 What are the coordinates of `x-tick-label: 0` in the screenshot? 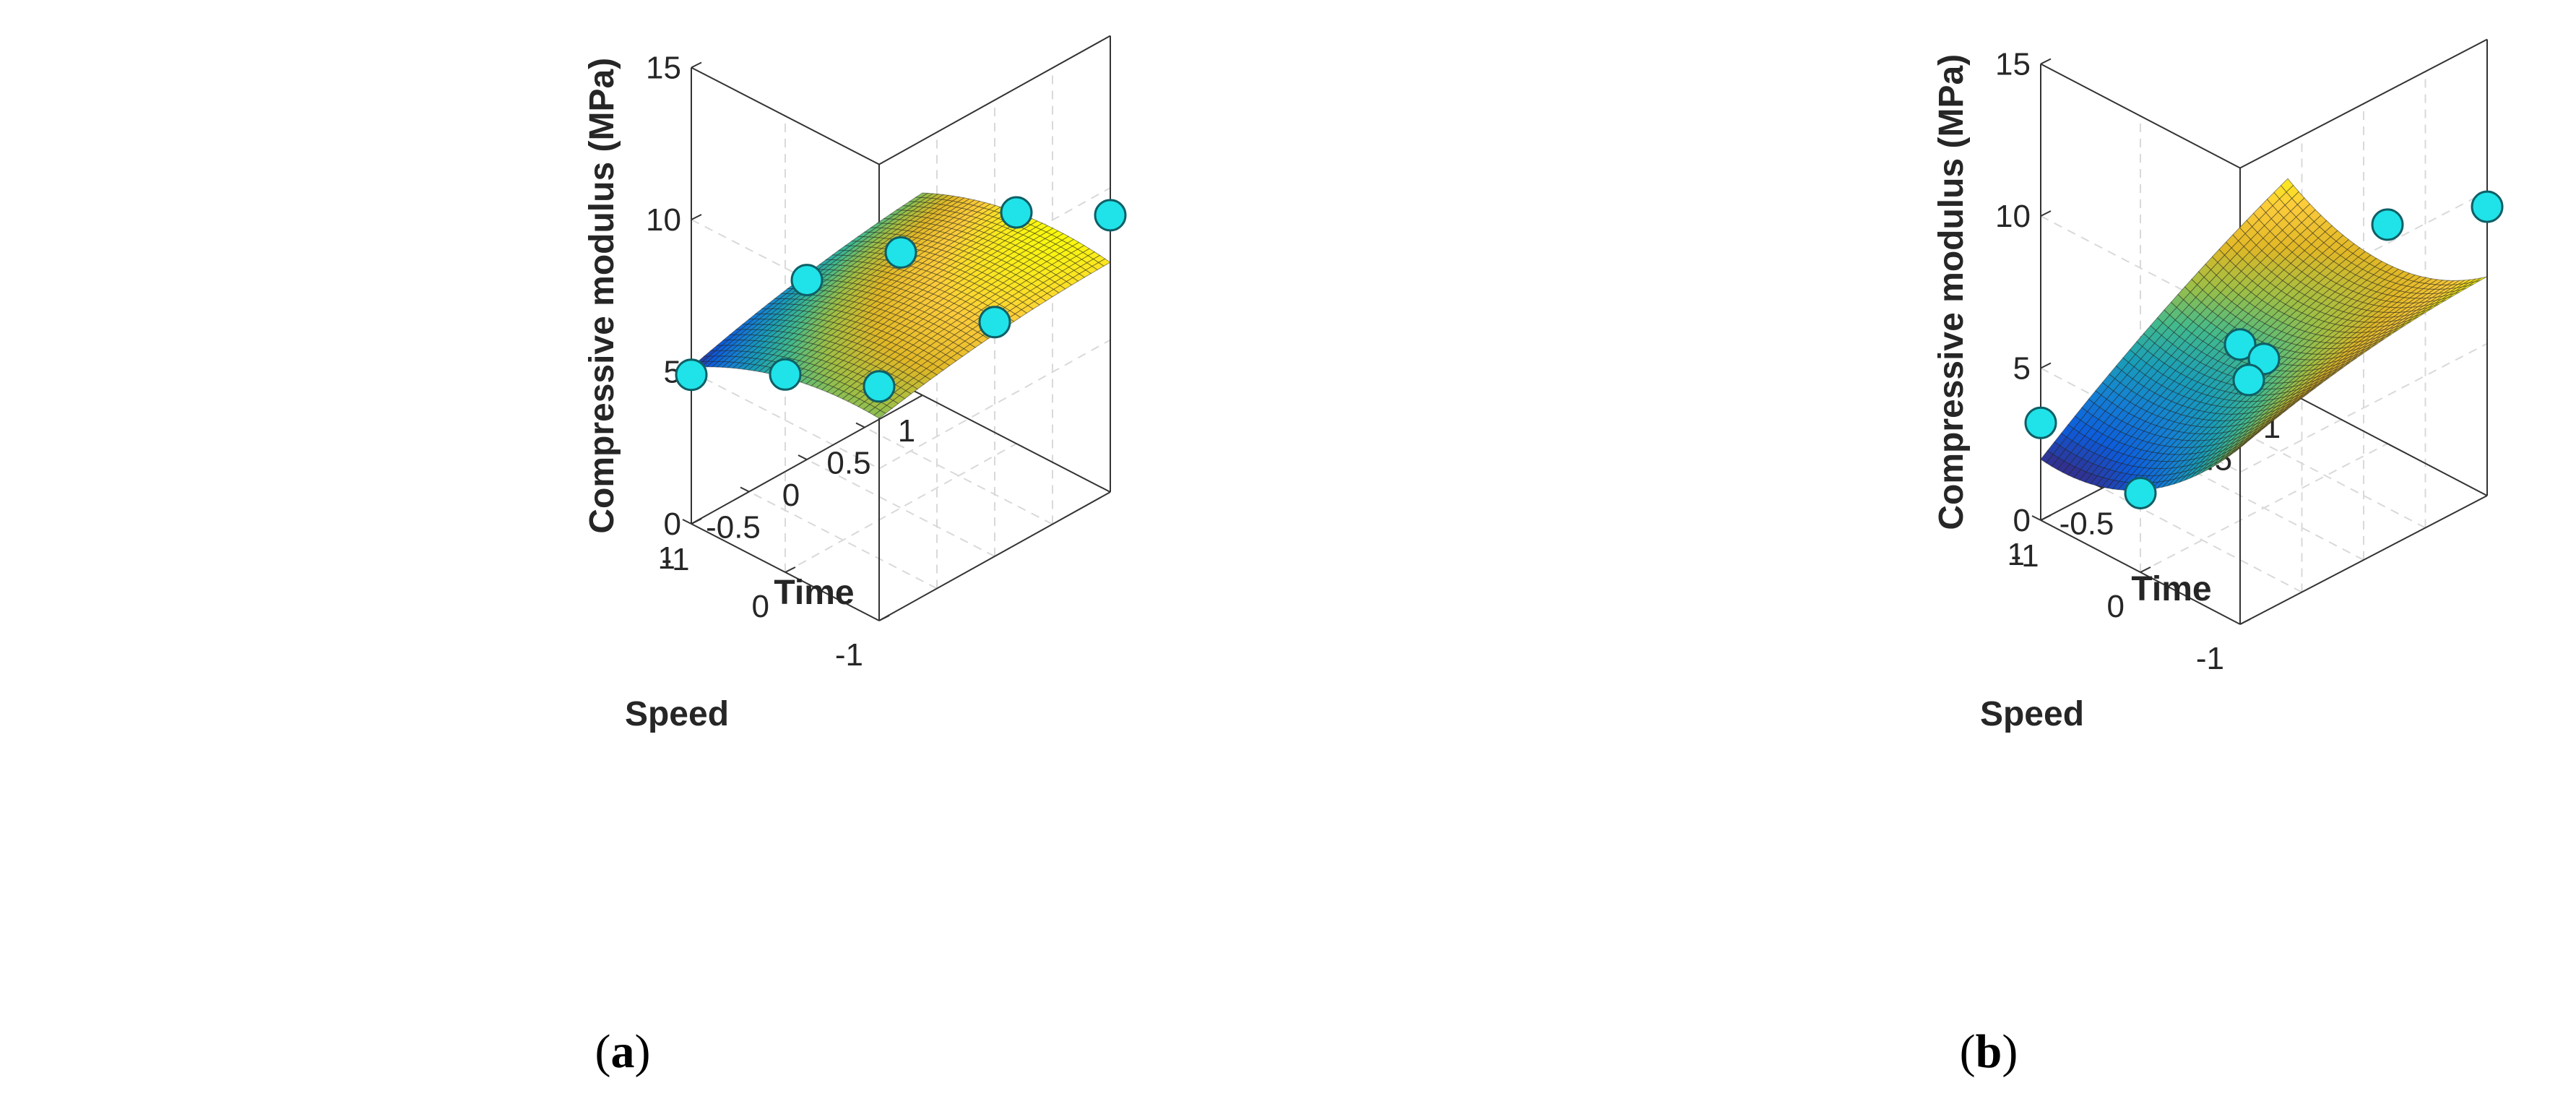 It's located at (791, 495).